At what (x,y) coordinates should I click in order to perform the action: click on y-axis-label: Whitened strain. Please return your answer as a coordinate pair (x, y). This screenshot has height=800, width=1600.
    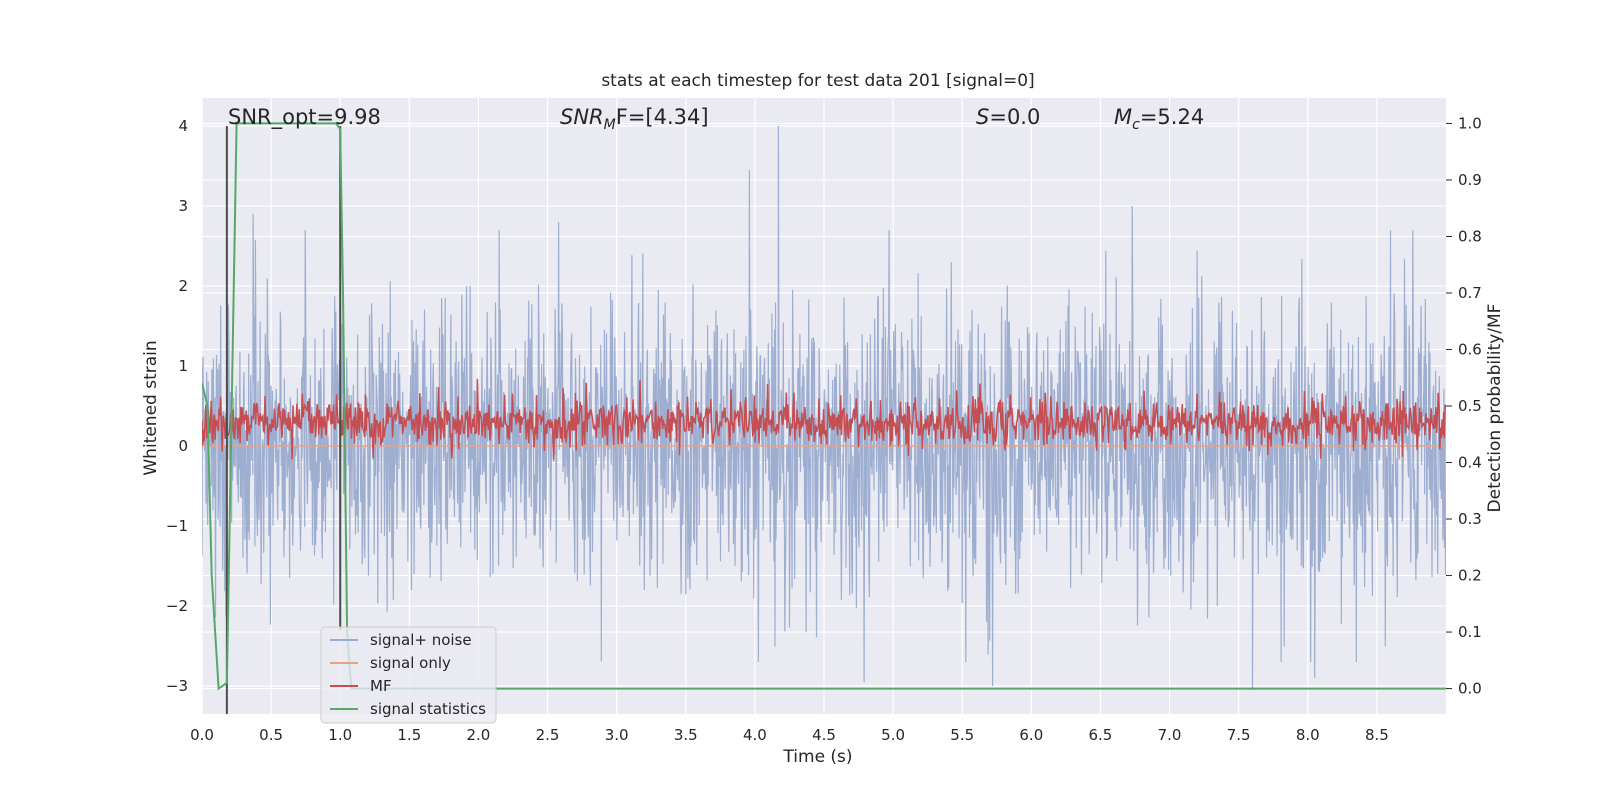
    Looking at the image, I should click on (151, 407).